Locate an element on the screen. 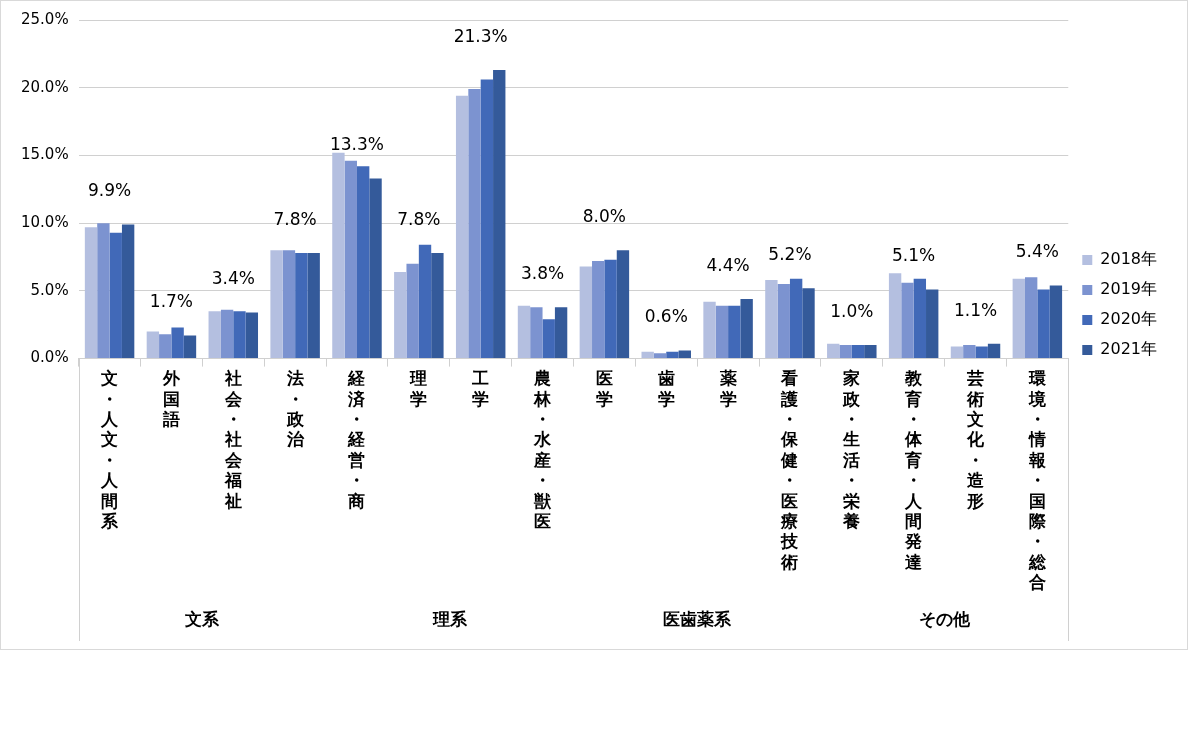 The image size is (1199, 730). x-tick-label: 家政・生活・栄養 is located at coordinates (852, 450).